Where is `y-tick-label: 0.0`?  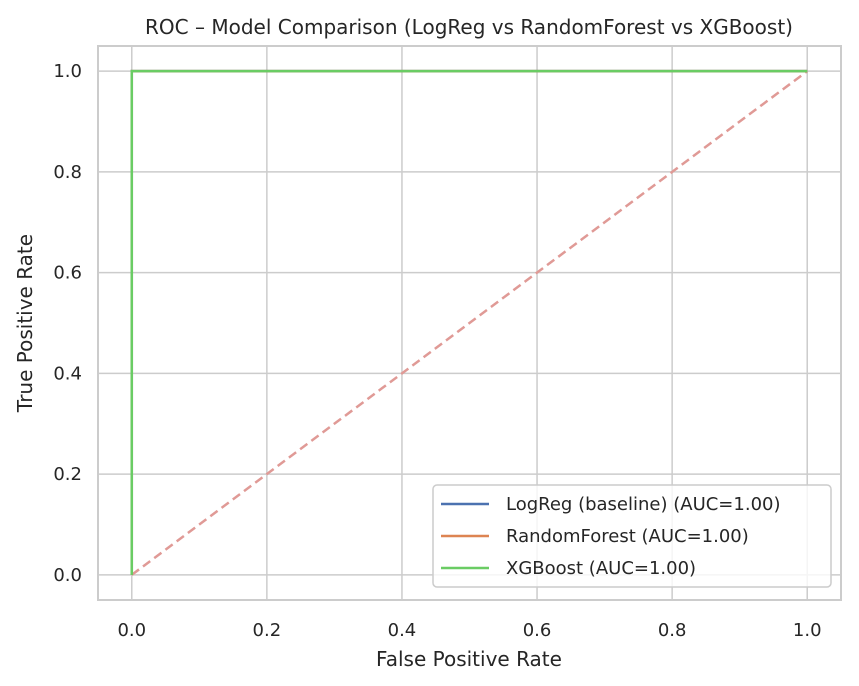 y-tick-label: 0.0 is located at coordinates (67, 575).